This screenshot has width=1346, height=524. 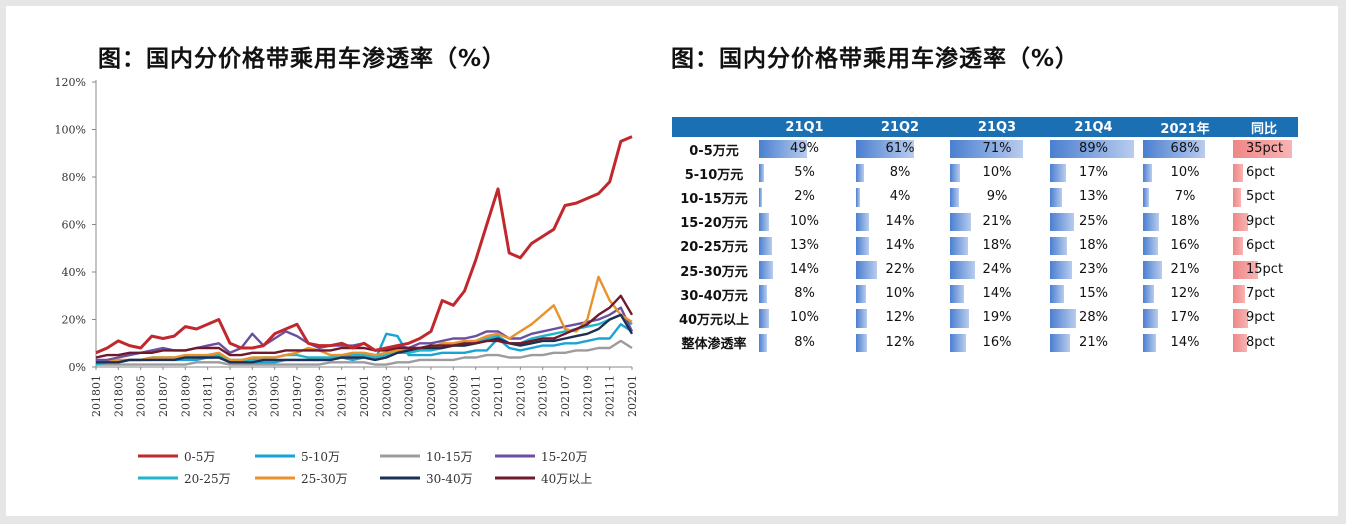 I want to click on value-cell: 12%, so click(x=900, y=343).